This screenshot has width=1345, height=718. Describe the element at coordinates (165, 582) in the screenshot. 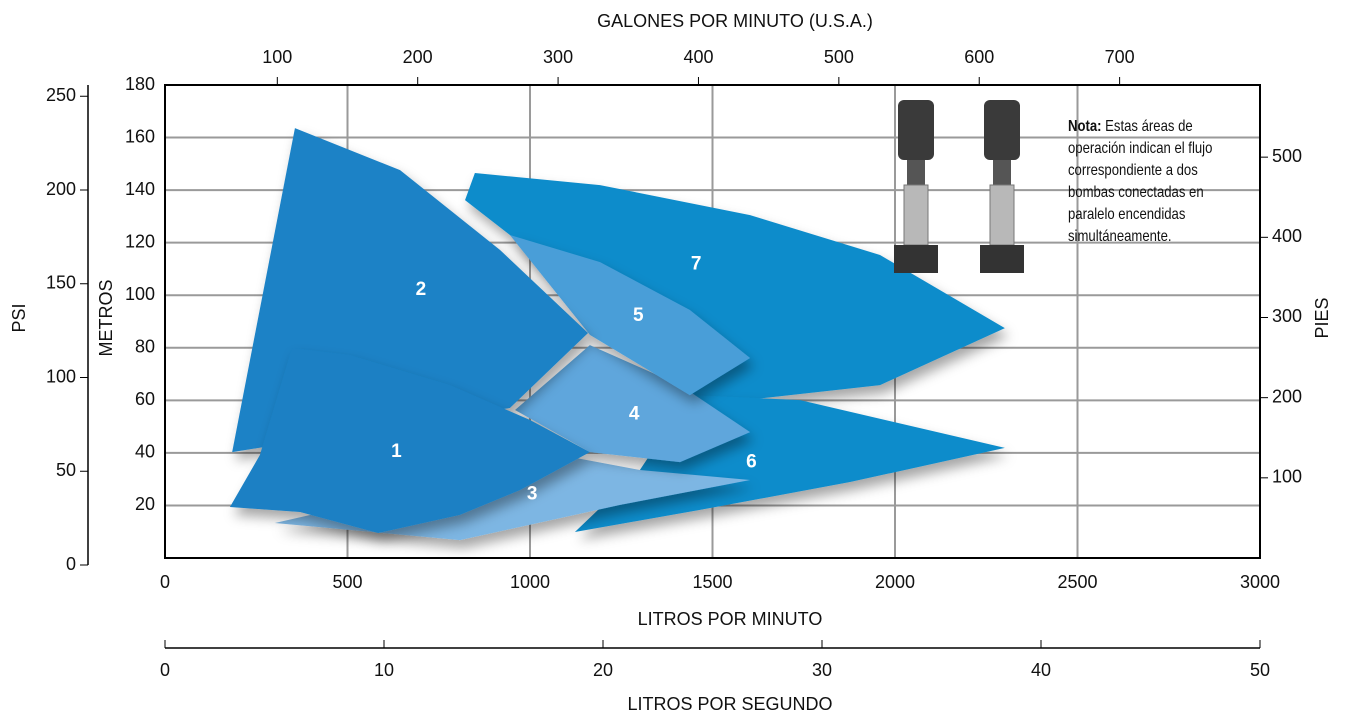

I see `x-tick-label: 0` at that location.